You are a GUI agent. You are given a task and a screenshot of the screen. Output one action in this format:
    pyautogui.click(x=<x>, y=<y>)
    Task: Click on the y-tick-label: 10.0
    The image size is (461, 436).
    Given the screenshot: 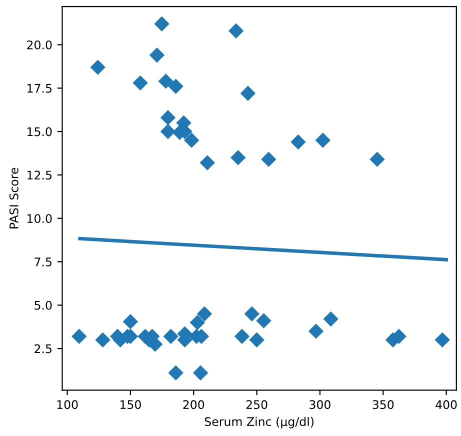 What is the action you would take?
    pyautogui.click(x=40, y=218)
    